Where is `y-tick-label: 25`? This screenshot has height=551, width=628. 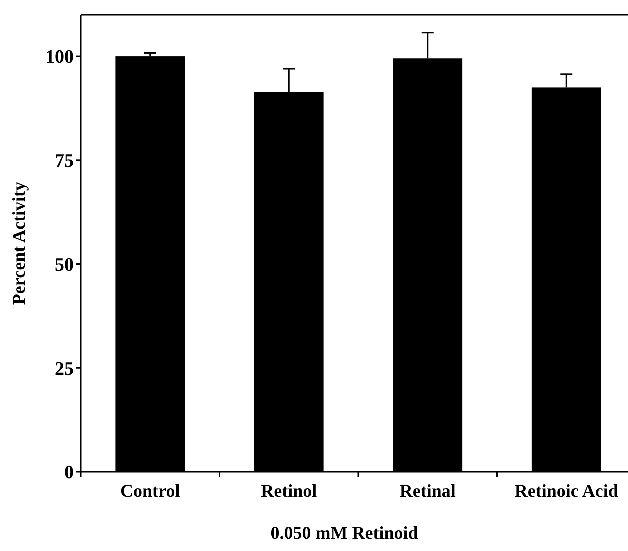
y-tick-label: 25 is located at coordinates (64, 369).